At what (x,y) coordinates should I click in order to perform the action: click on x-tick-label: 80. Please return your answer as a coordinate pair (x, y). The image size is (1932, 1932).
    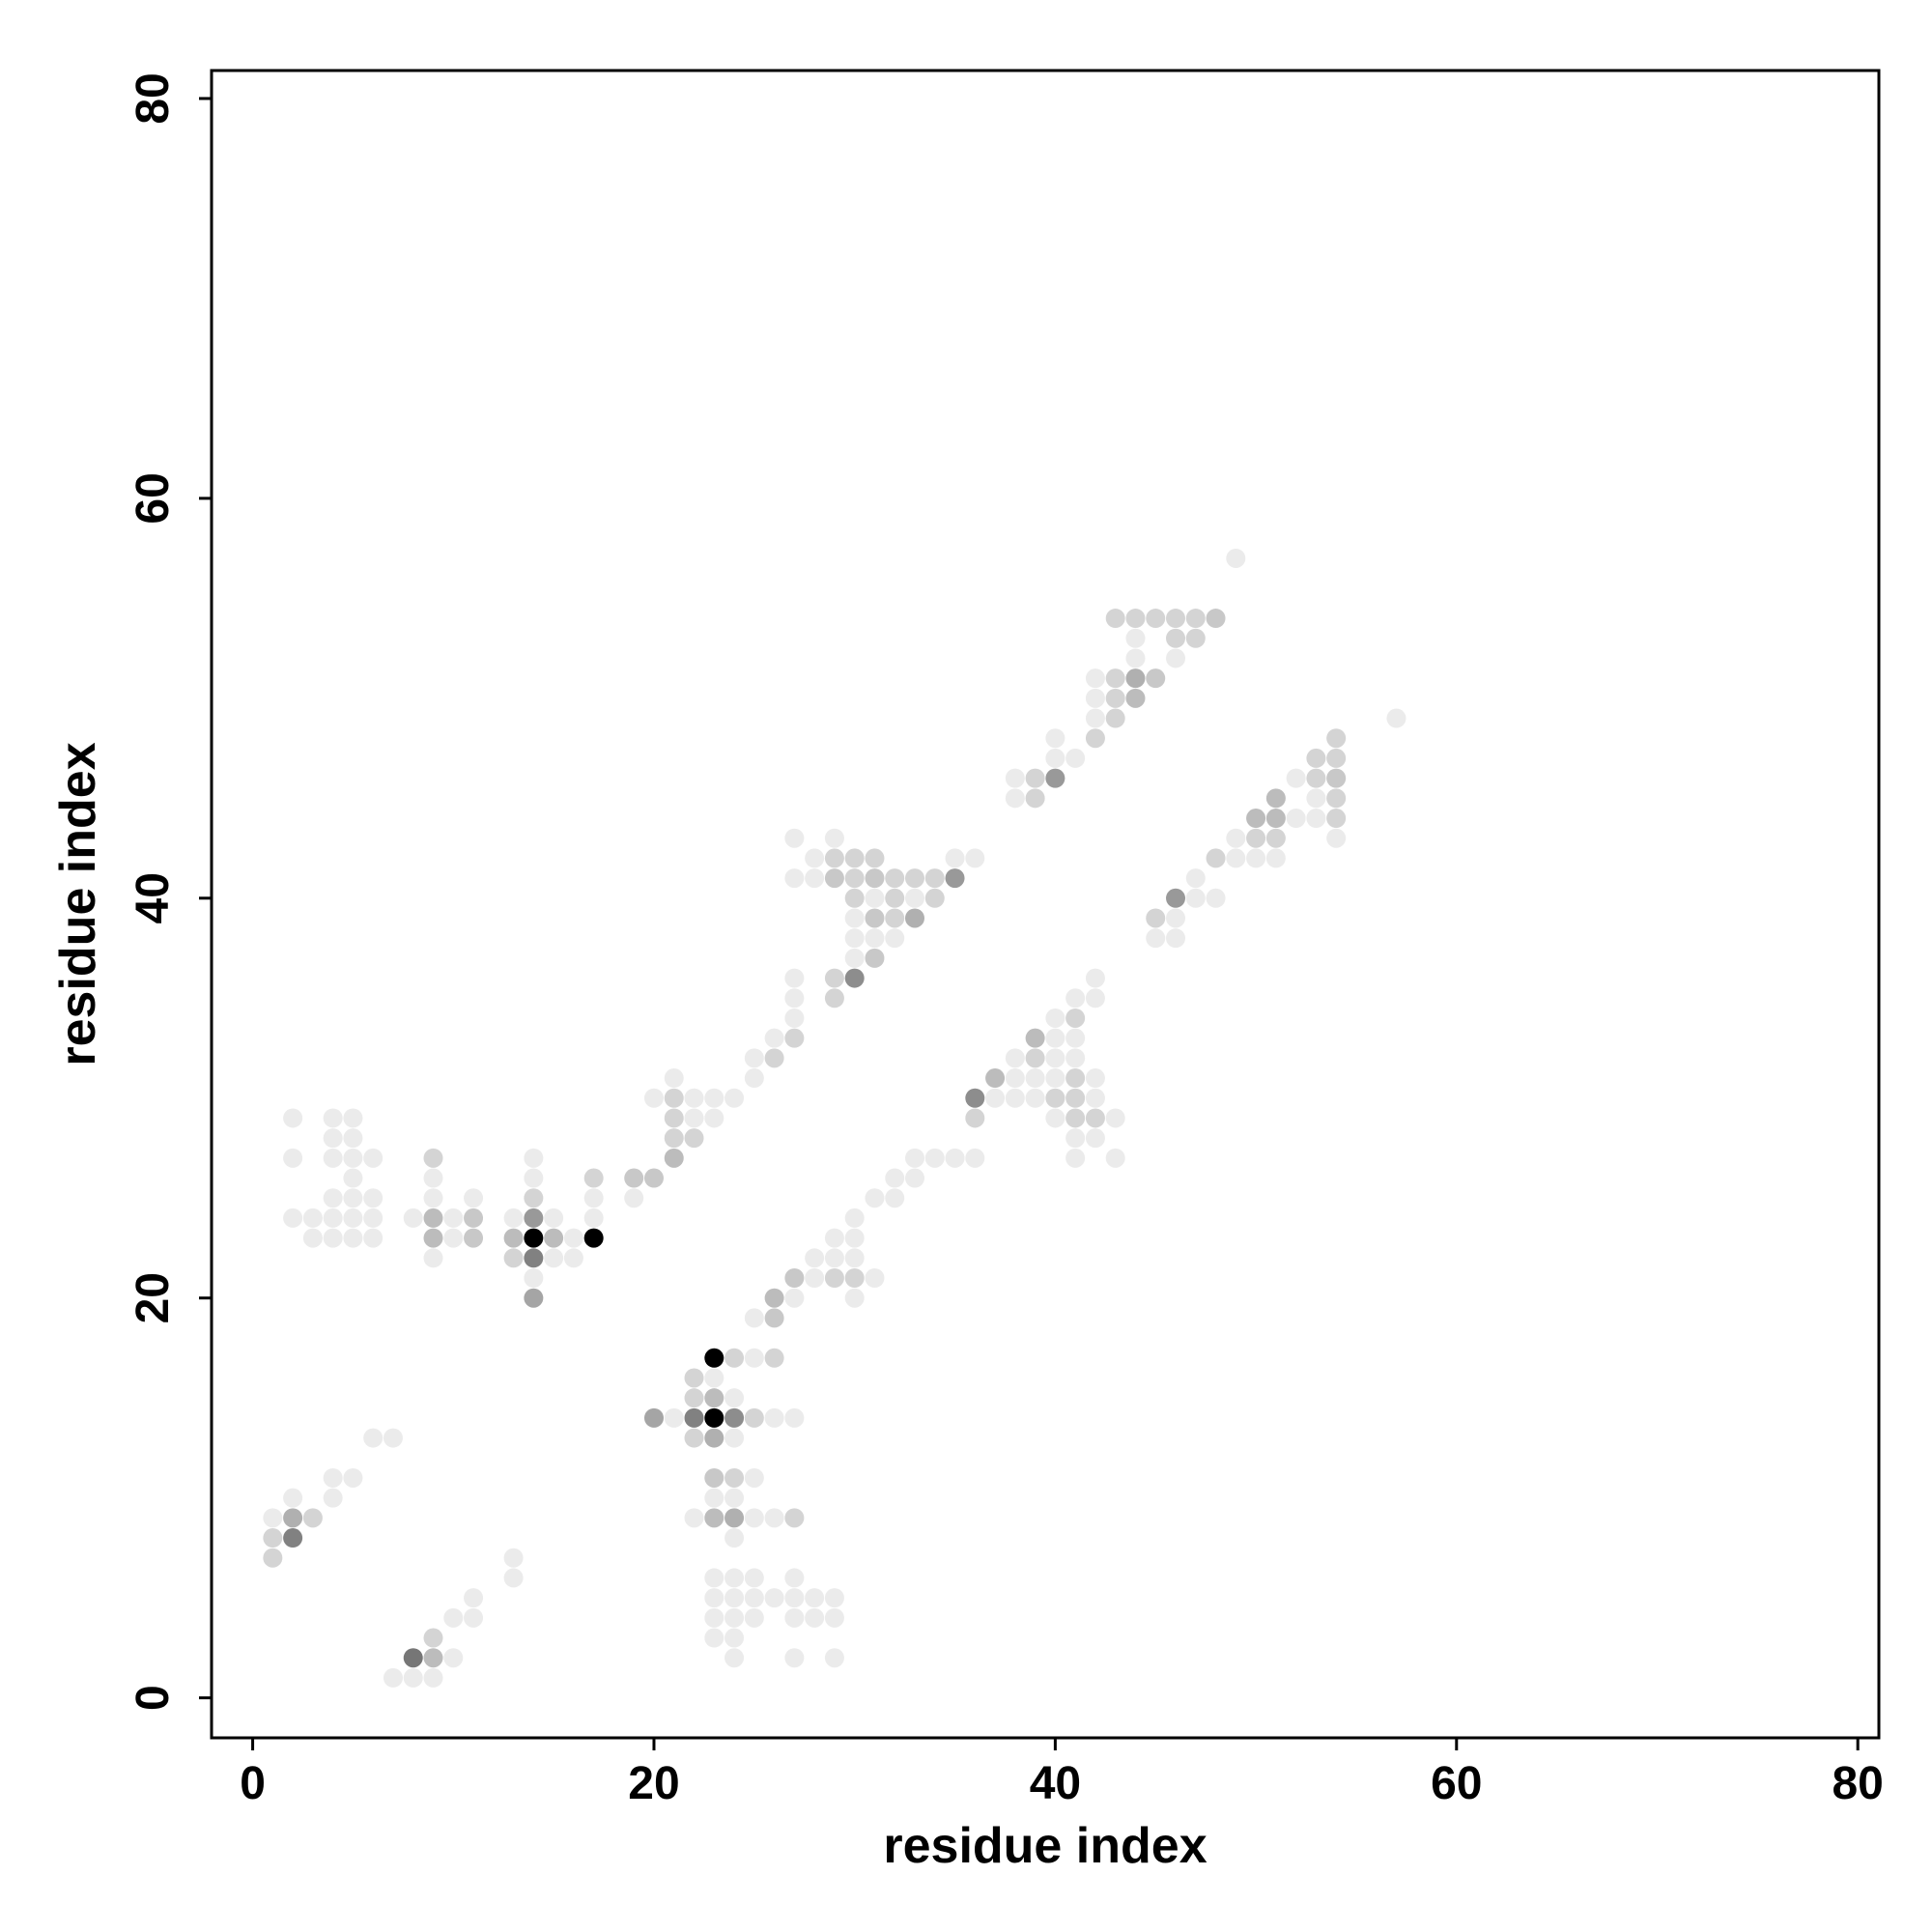
    Looking at the image, I should click on (1857, 1783).